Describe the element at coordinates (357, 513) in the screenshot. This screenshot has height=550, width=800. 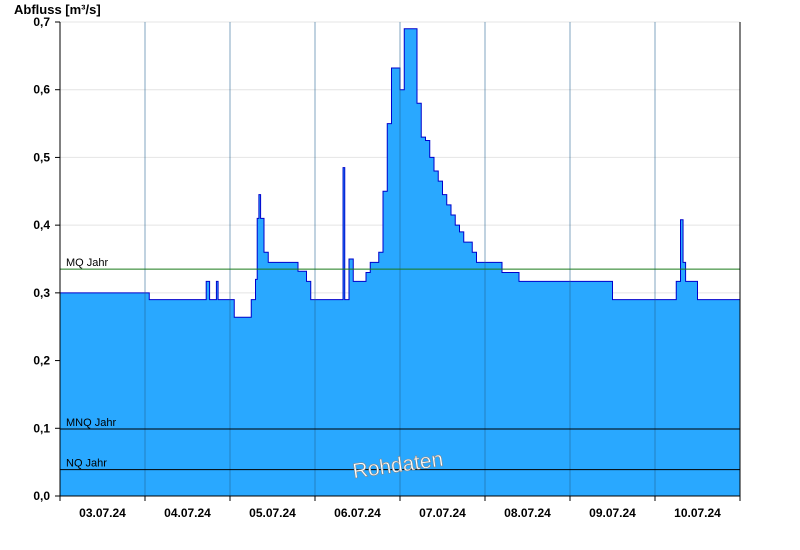
I see `x-tick-label-3: 06.07.24` at that location.